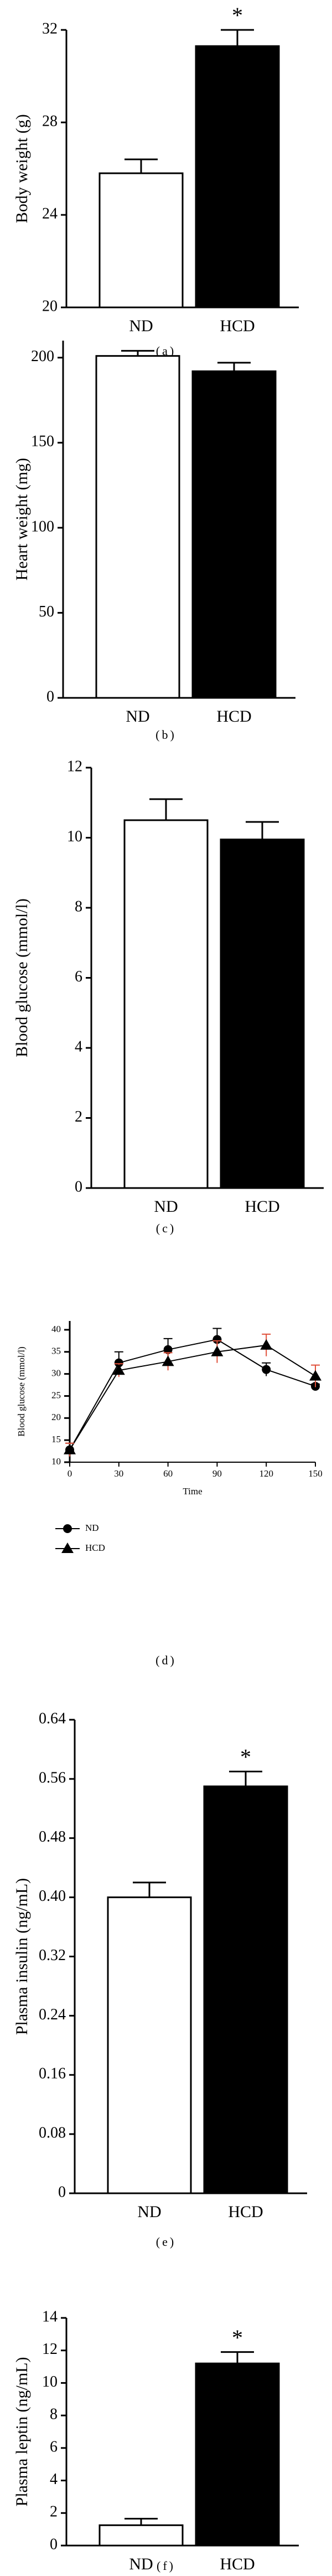 Image resolution: width=332 pixels, height=2576 pixels. I want to click on y-tick-label: 24, so click(50, 213).